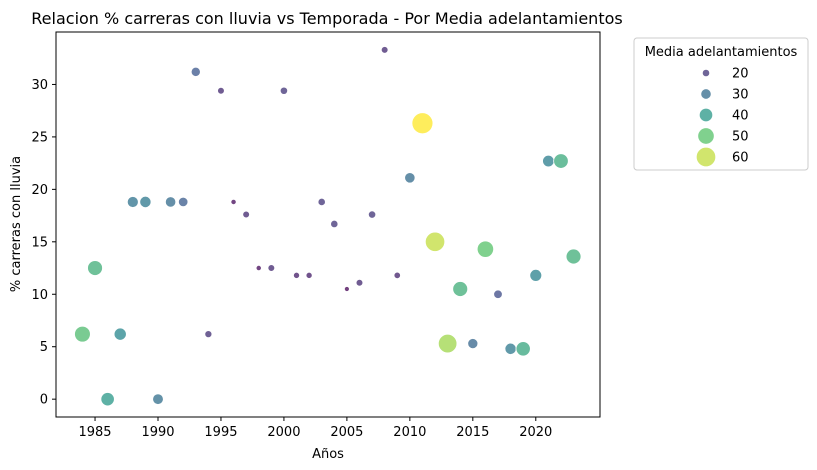 The image size is (817, 470). Describe the element at coordinates (157, 432) in the screenshot. I see `x-tick-label: 1990` at that location.